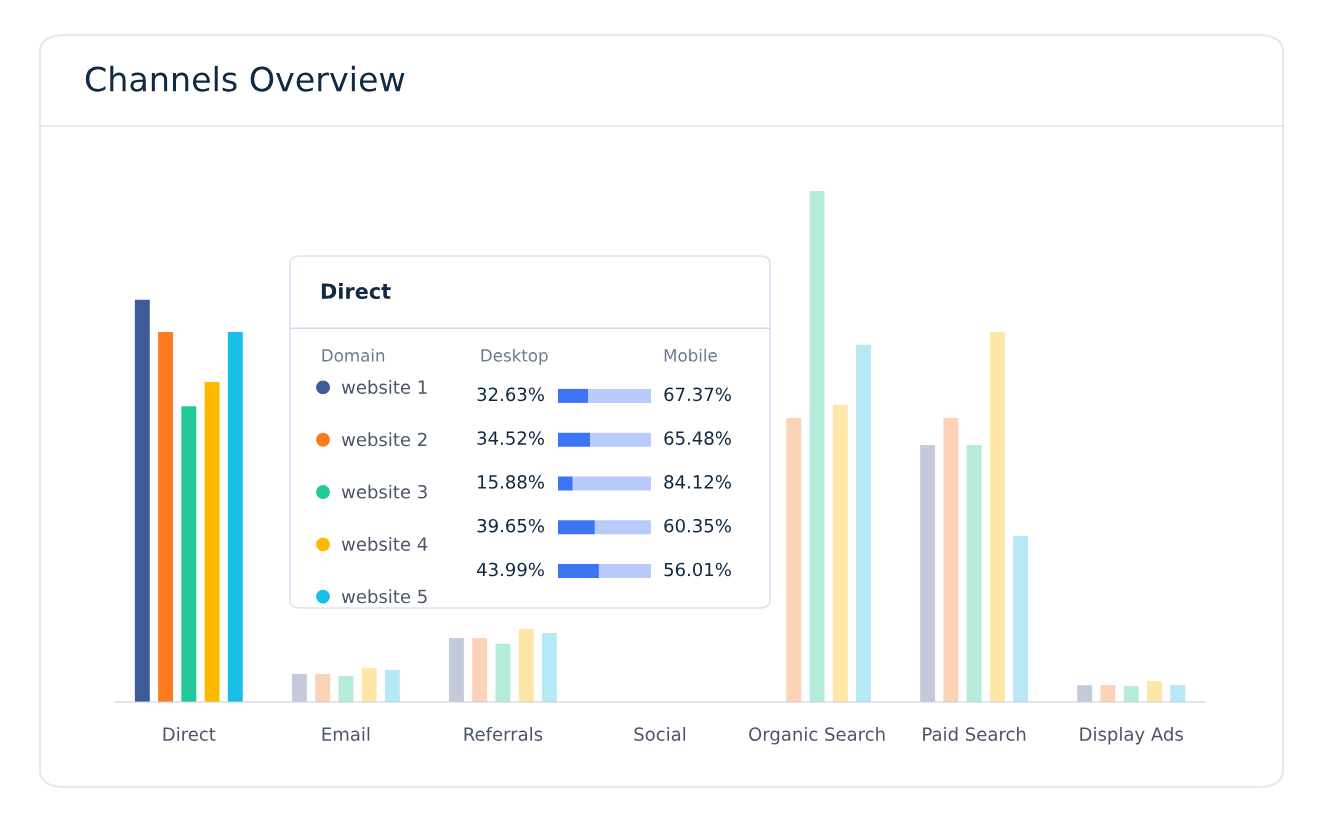  I want to click on x-tick-label: Display Ads, so click(1131, 736).